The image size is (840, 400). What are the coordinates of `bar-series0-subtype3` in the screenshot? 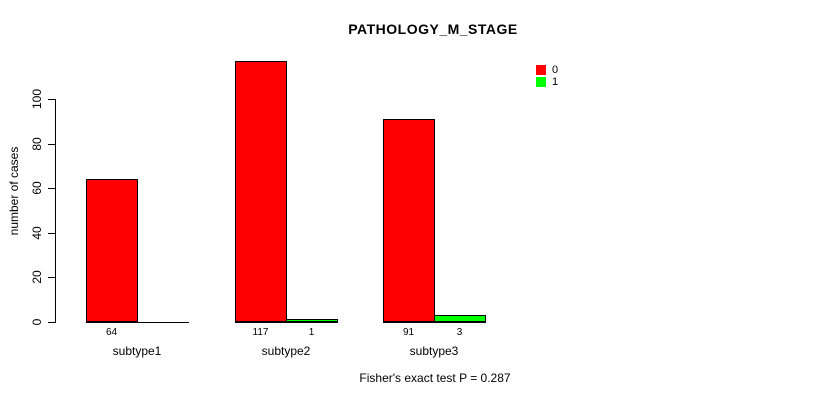 It's located at (409, 220).